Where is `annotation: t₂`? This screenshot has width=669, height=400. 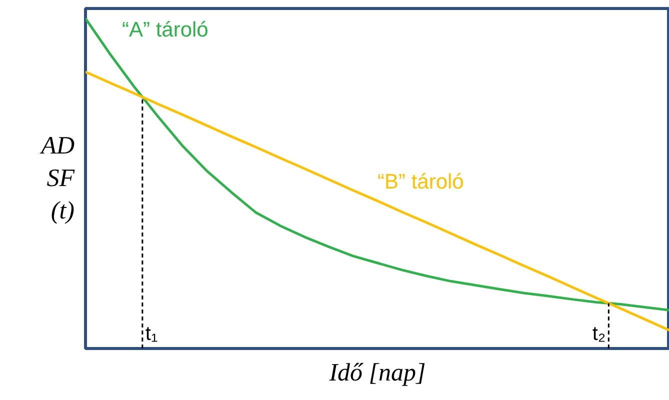
annotation: t₂ is located at coordinates (599, 334).